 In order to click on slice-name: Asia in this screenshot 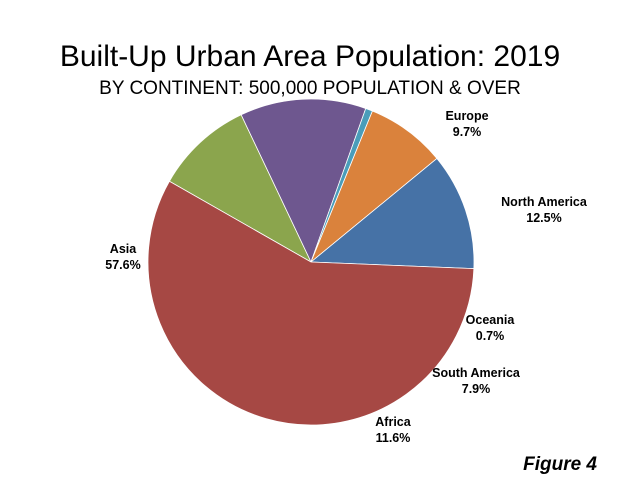, I will do `click(123, 249)`.